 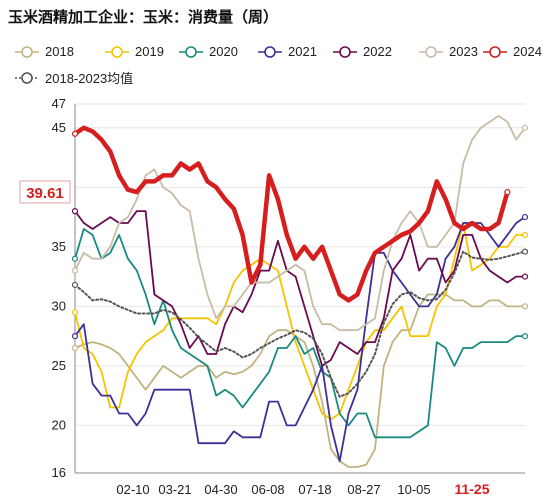 I want to click on legend-label: 2019, so click(x=149, y=51).